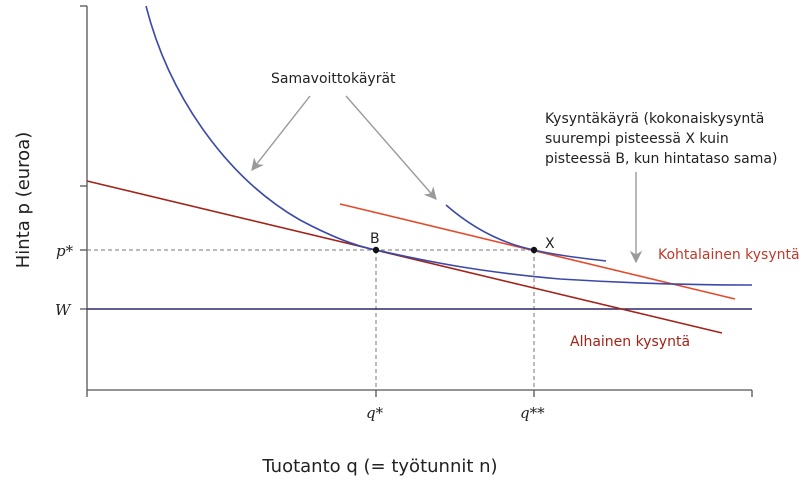 The image size is (809, 500). I want to click on y-tick-pstar-label: p*, so click(65, 251).